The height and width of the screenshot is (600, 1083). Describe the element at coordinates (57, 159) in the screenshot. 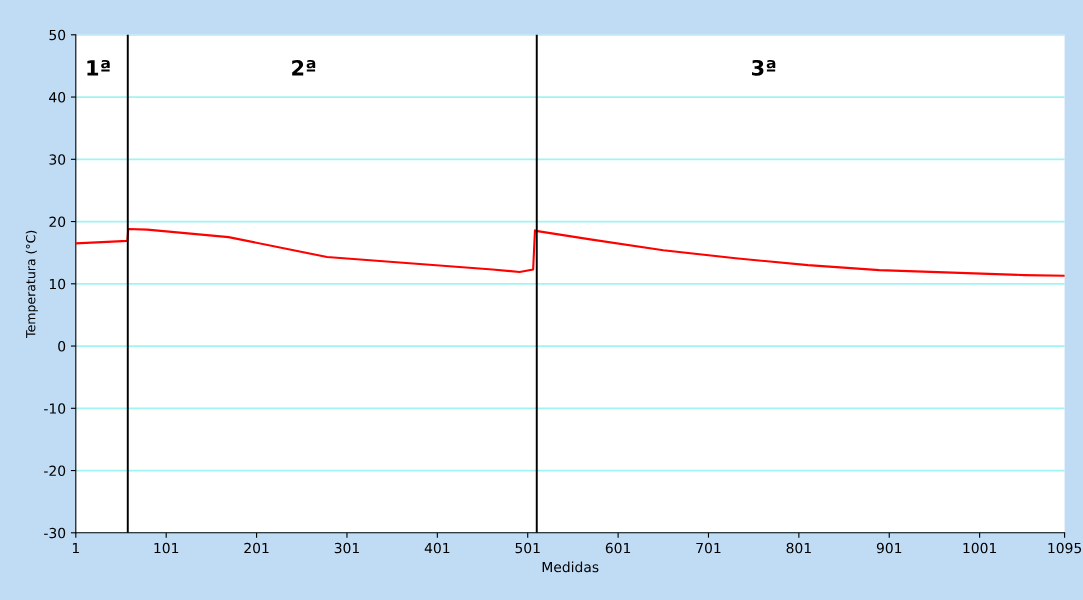

I see `y-tick-label: 30` at that location.